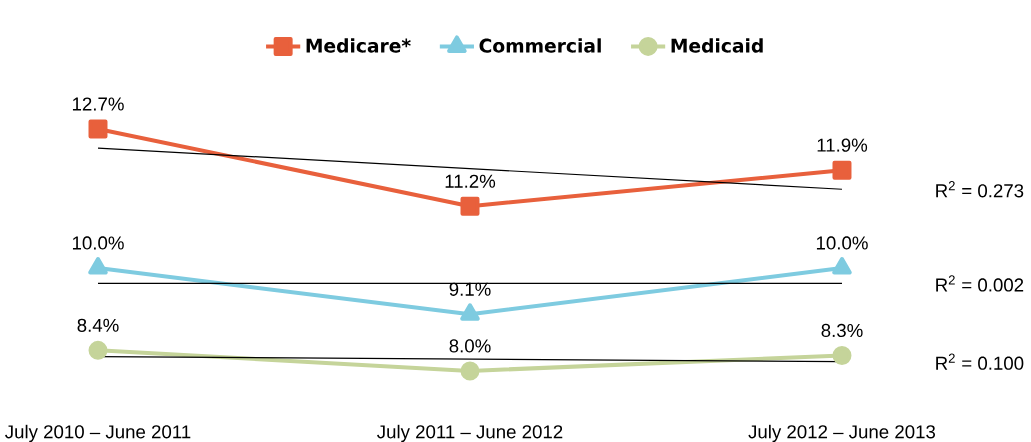  I want to click on data-label: 8.4%, so click(98, 325).